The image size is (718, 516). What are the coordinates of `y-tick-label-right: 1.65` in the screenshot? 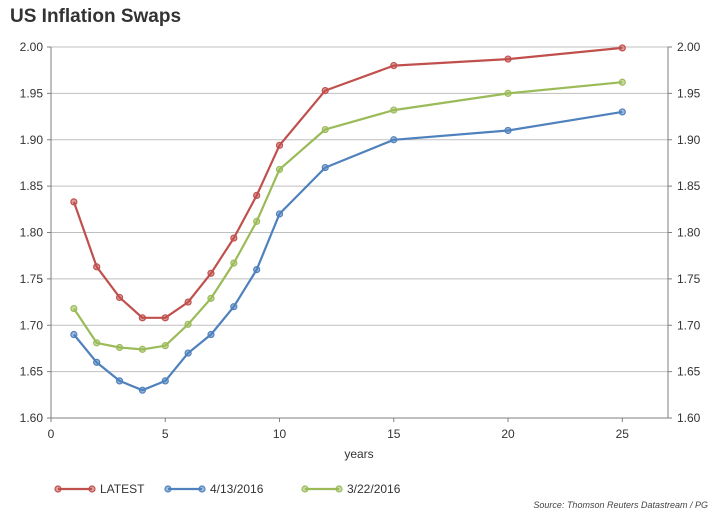 It's located at (689, 372).